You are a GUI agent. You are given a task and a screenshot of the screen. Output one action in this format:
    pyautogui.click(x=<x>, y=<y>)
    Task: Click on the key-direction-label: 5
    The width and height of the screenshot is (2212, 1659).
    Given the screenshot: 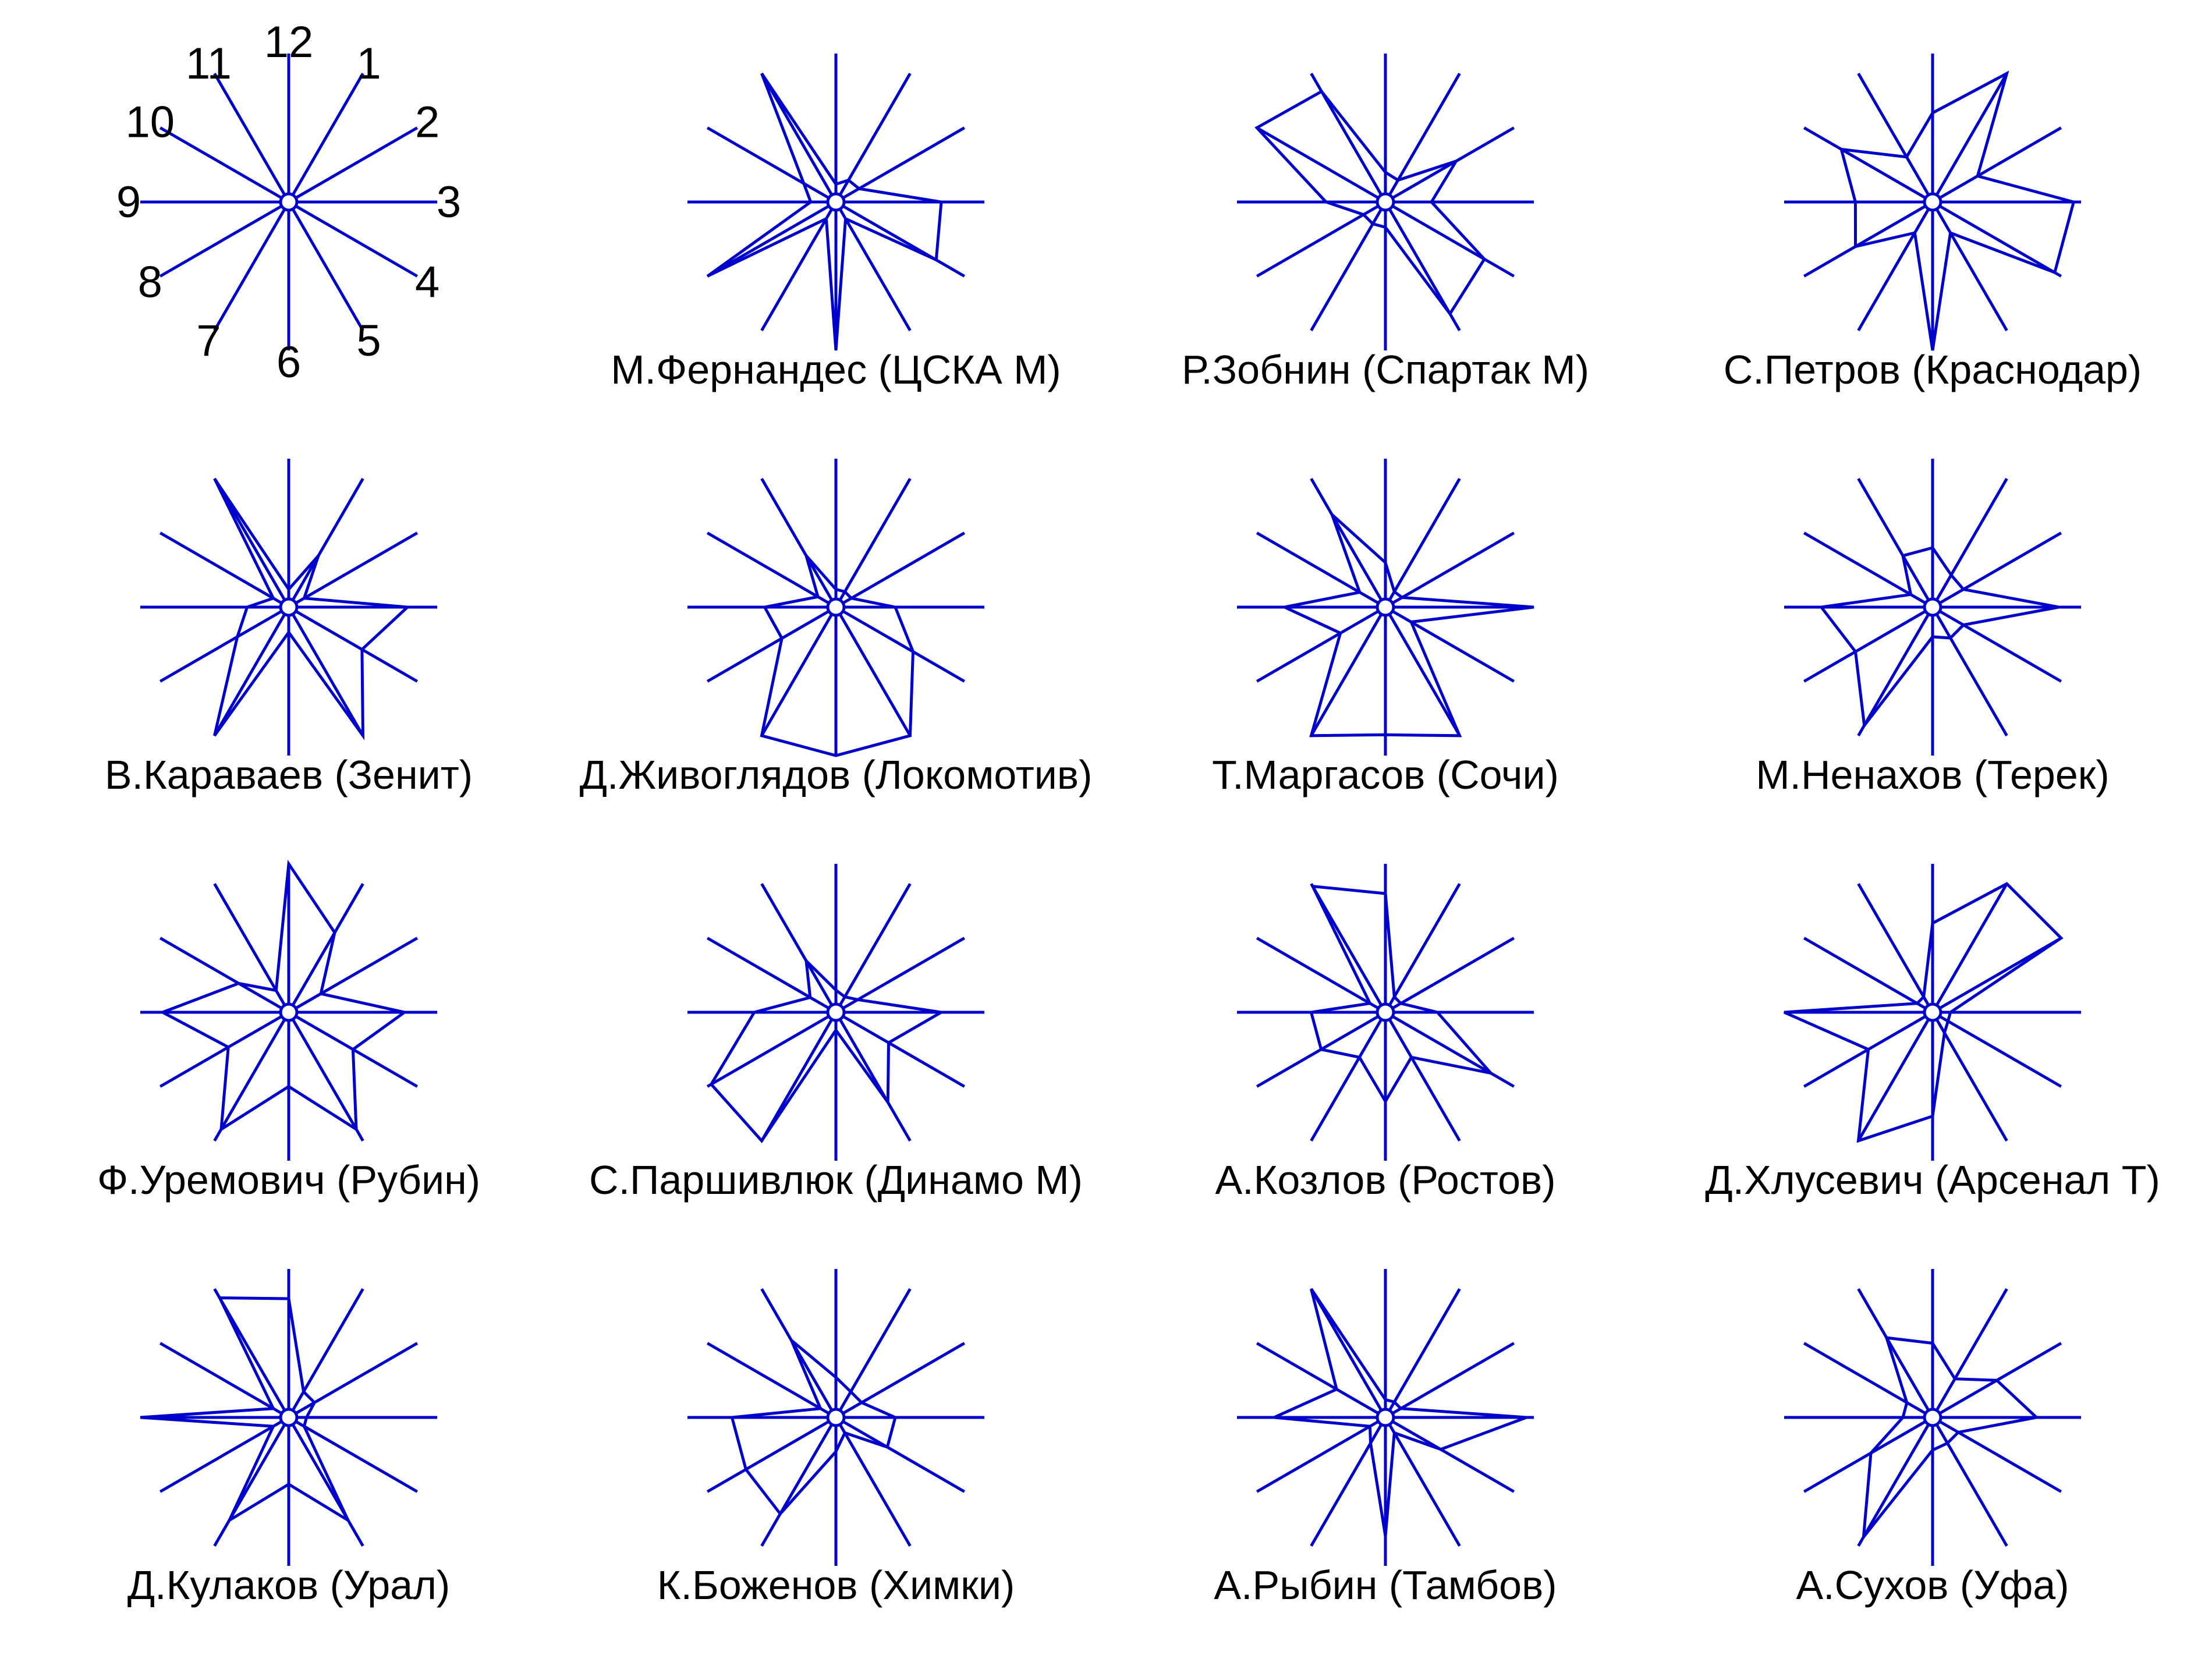 What is the action you would take?
    pyautogui.click(x=369, y=341)
    